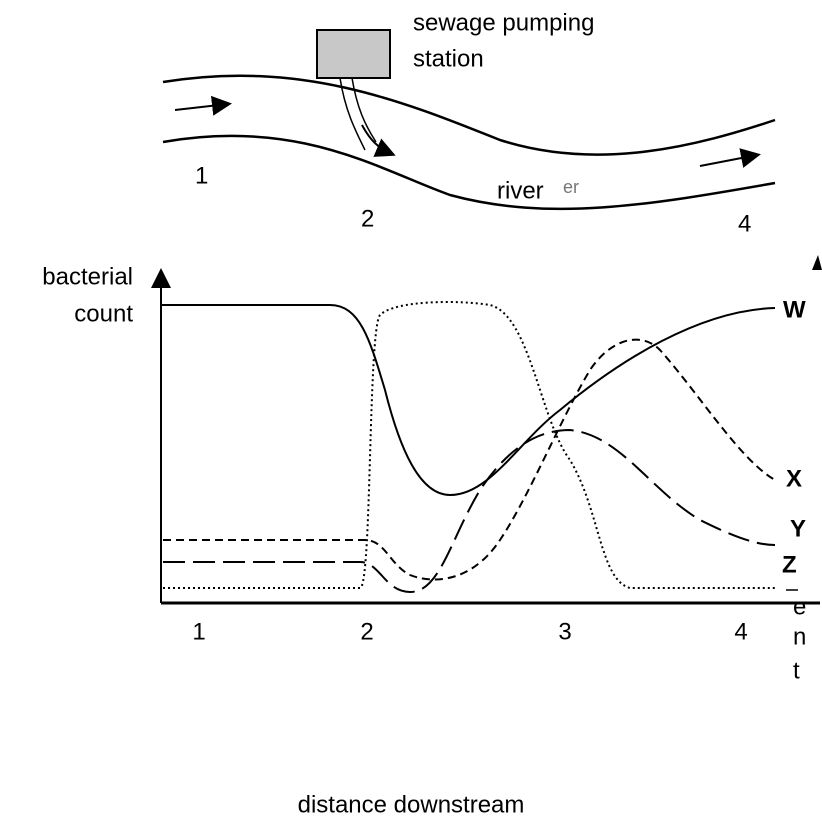  What do you see at coordinates (794, 309) in the screenshot?
I see `curve-label: W` at bounding box center [794, 309].